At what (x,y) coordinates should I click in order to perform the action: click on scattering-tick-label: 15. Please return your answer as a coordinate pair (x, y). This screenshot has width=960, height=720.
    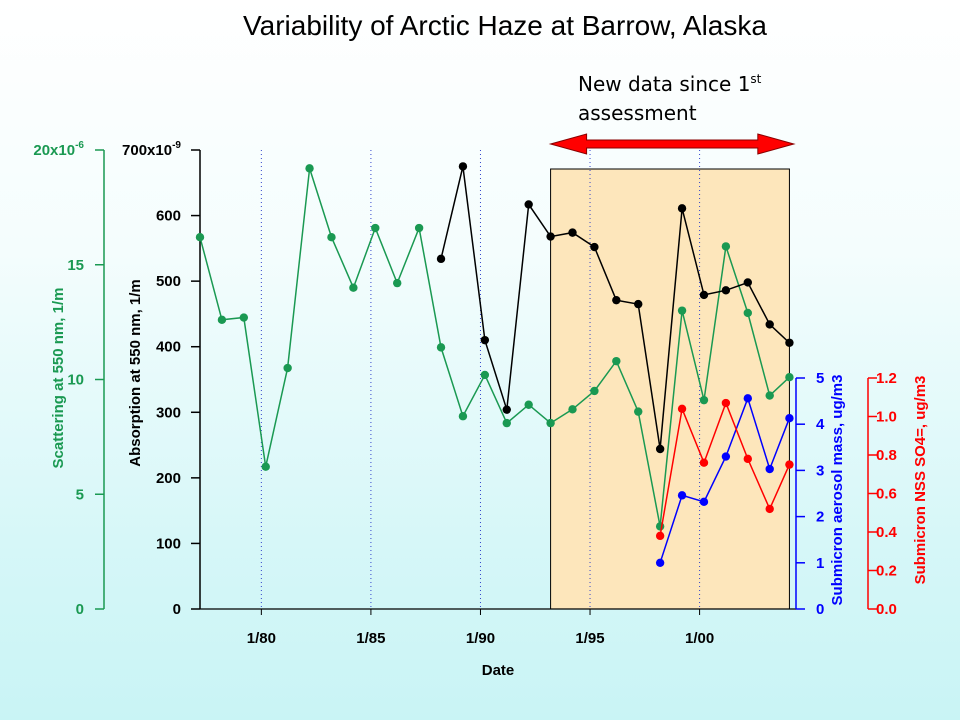
    Looking at the image, I should click on (75, 265).